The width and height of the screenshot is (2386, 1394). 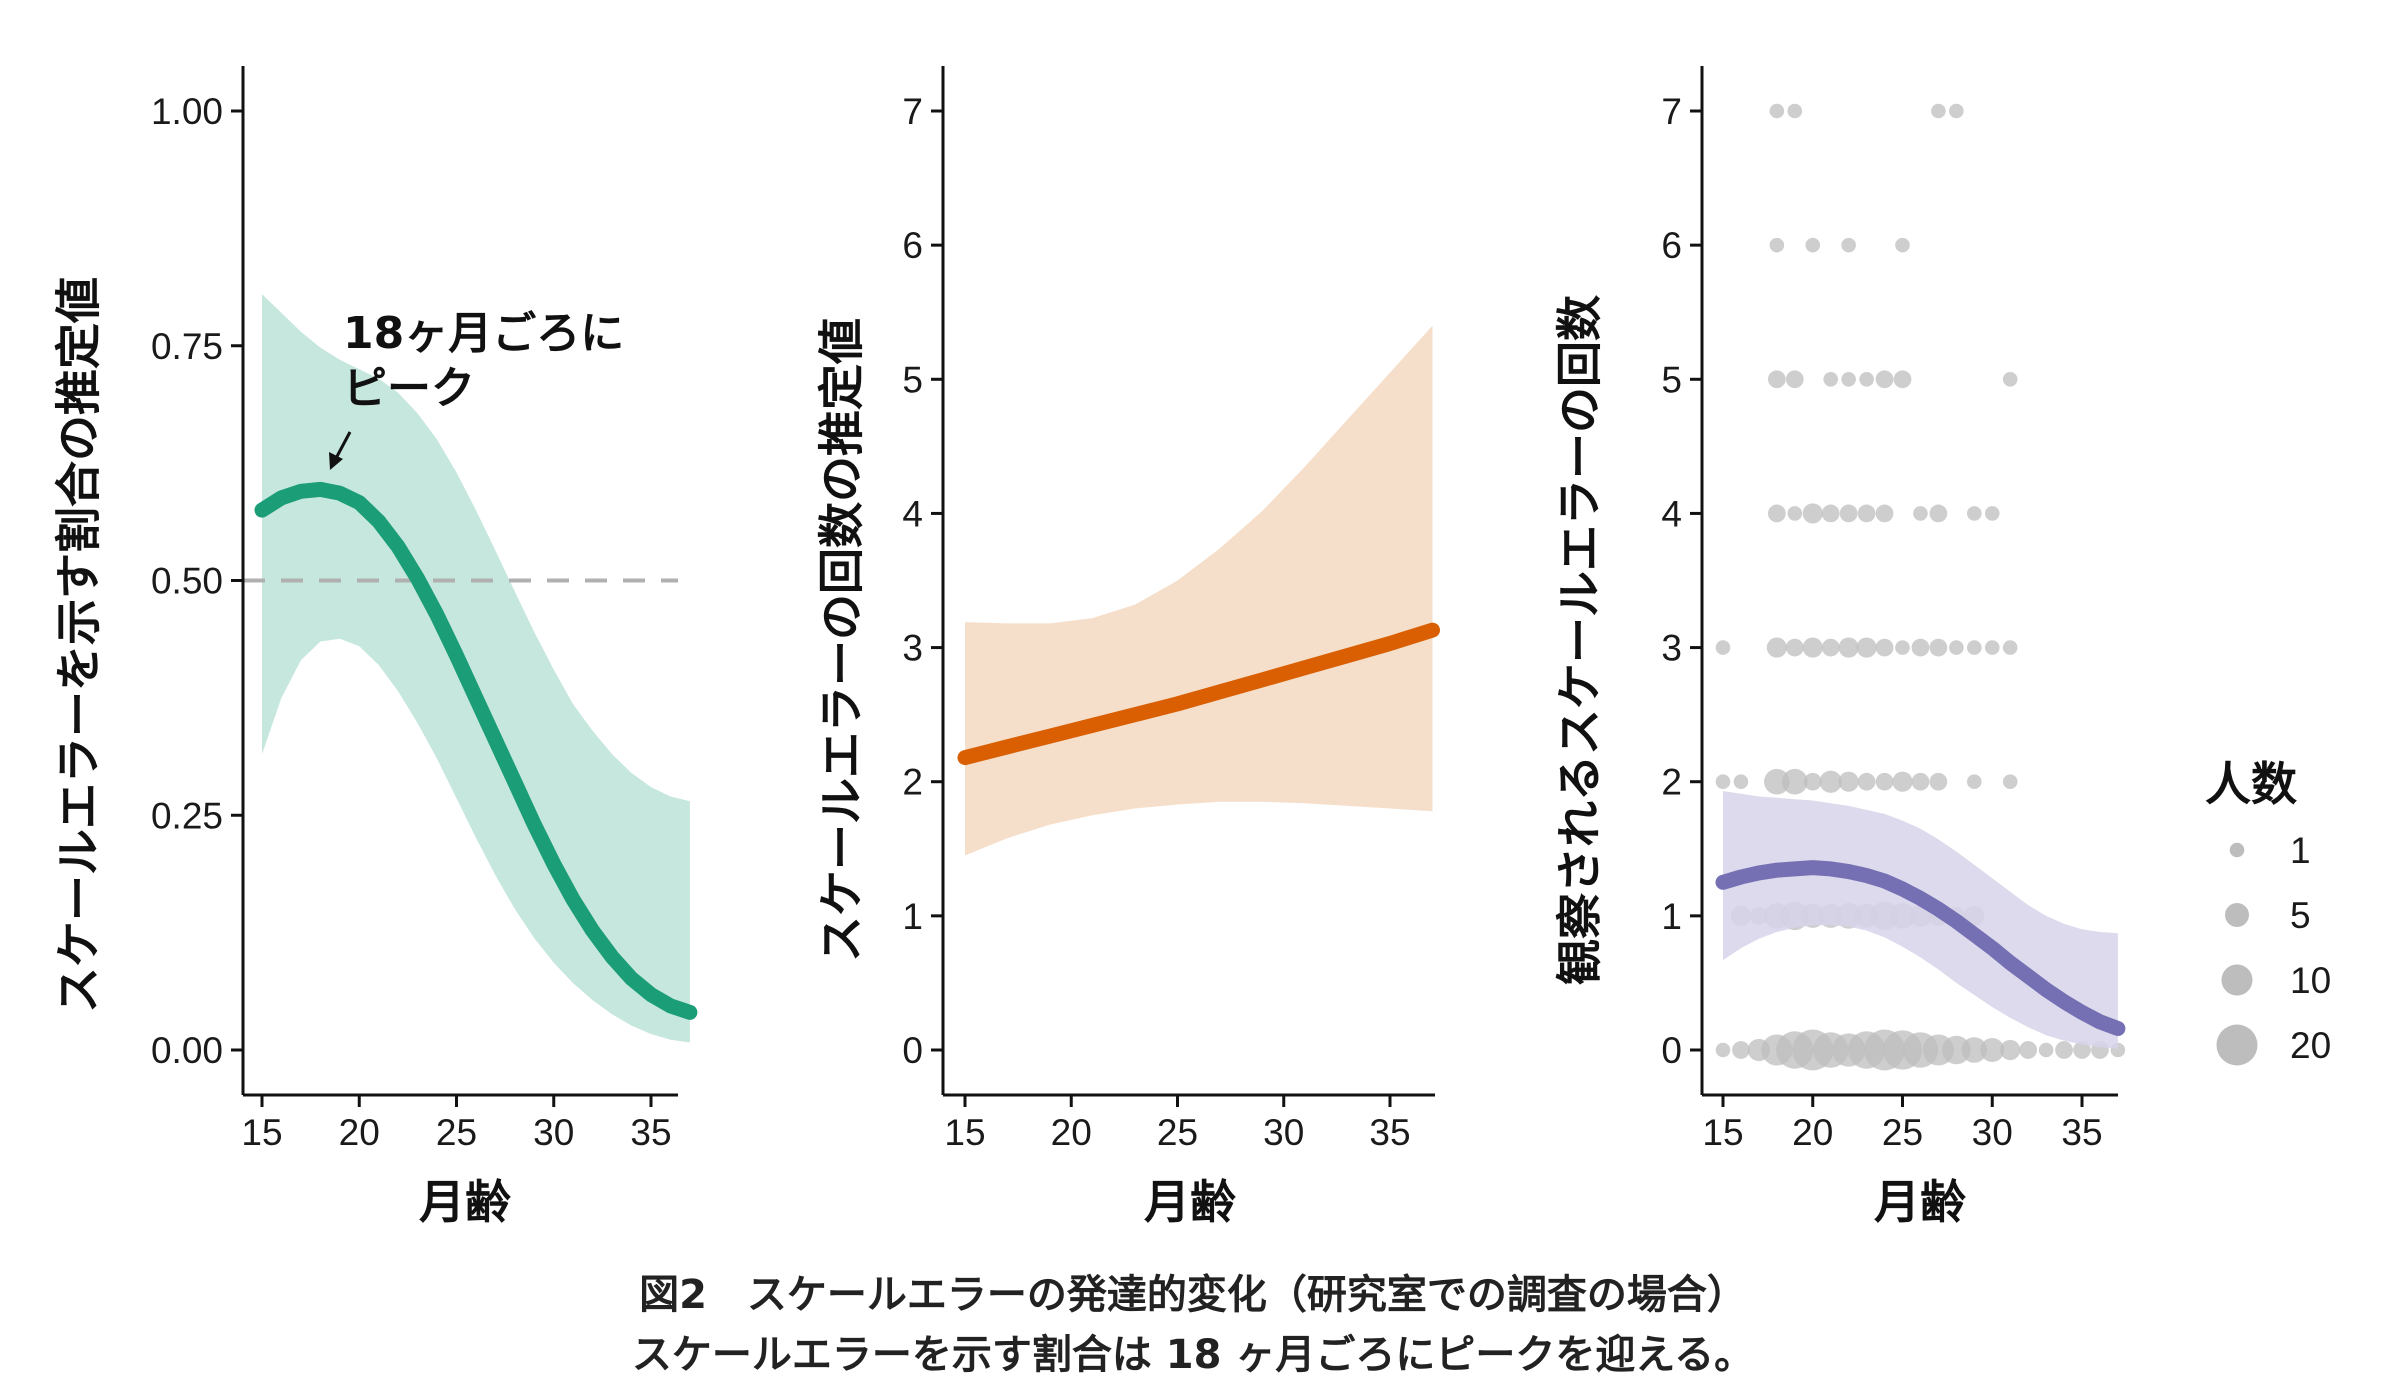 What do you see at coordinates (912, 513) in the screenshot?
I see `y-tick-label: 4` at bounding box center [912, 513].